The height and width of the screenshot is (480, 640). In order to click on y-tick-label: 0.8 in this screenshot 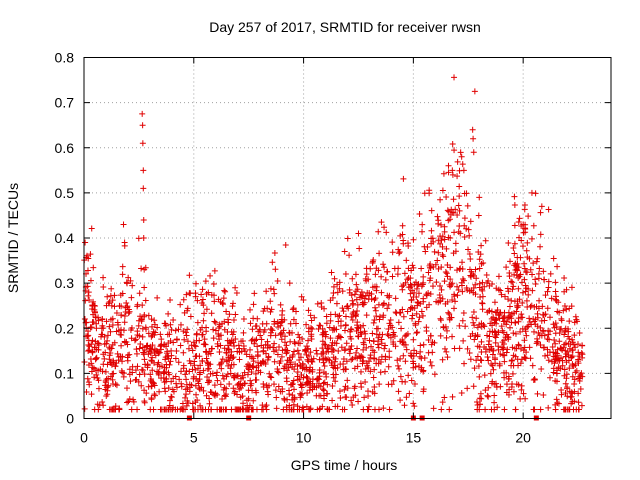, I will do `click(65, 58)`.